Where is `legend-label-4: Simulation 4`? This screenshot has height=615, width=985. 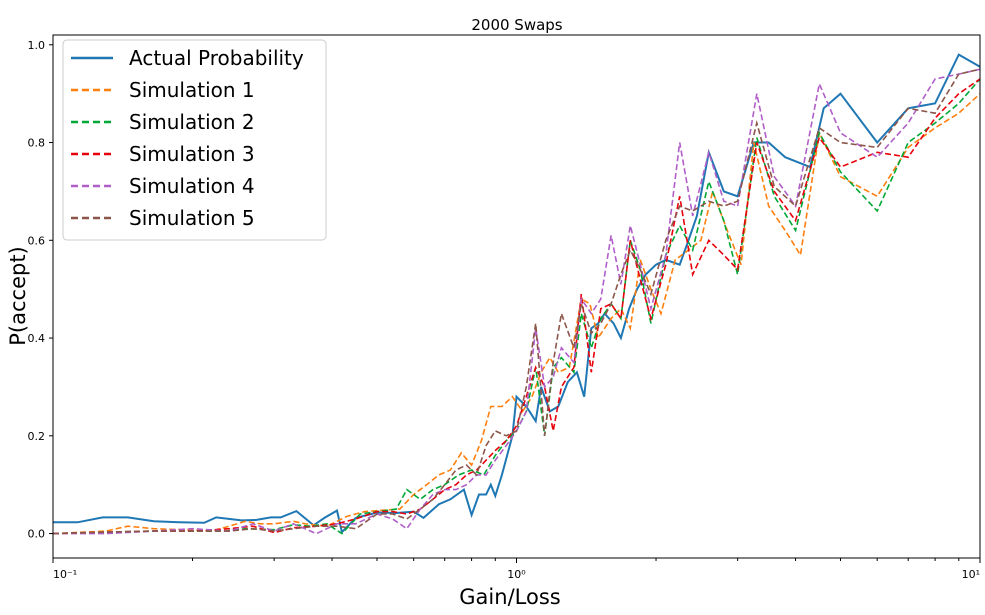 legend-label-4: Simulation 4 is located at coordinates (192, 186).